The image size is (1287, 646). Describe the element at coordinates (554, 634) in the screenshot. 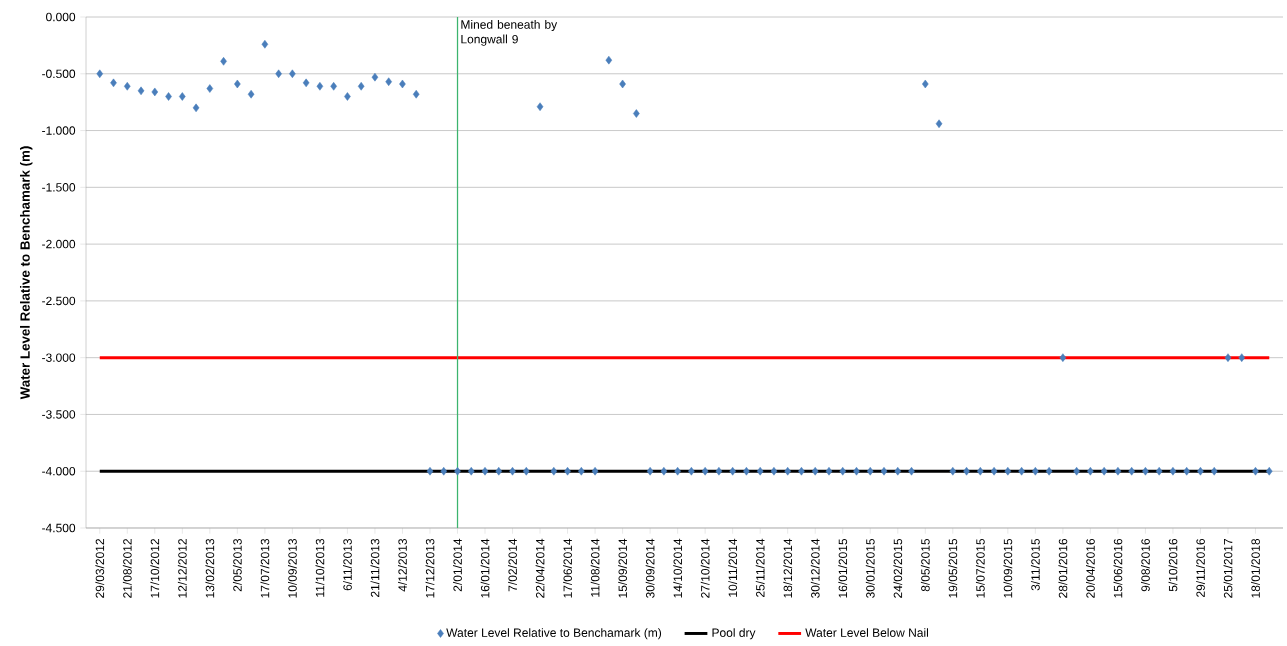

I see `legend-label: Water Level Relative to Benchamark (m)` at that location.